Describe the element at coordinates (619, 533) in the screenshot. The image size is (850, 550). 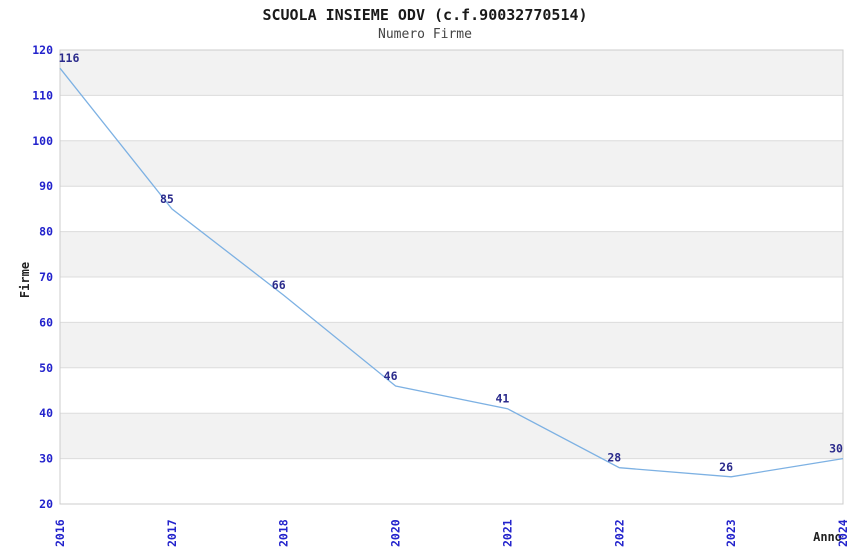
I see `x-tick-label: 2022` at that location.